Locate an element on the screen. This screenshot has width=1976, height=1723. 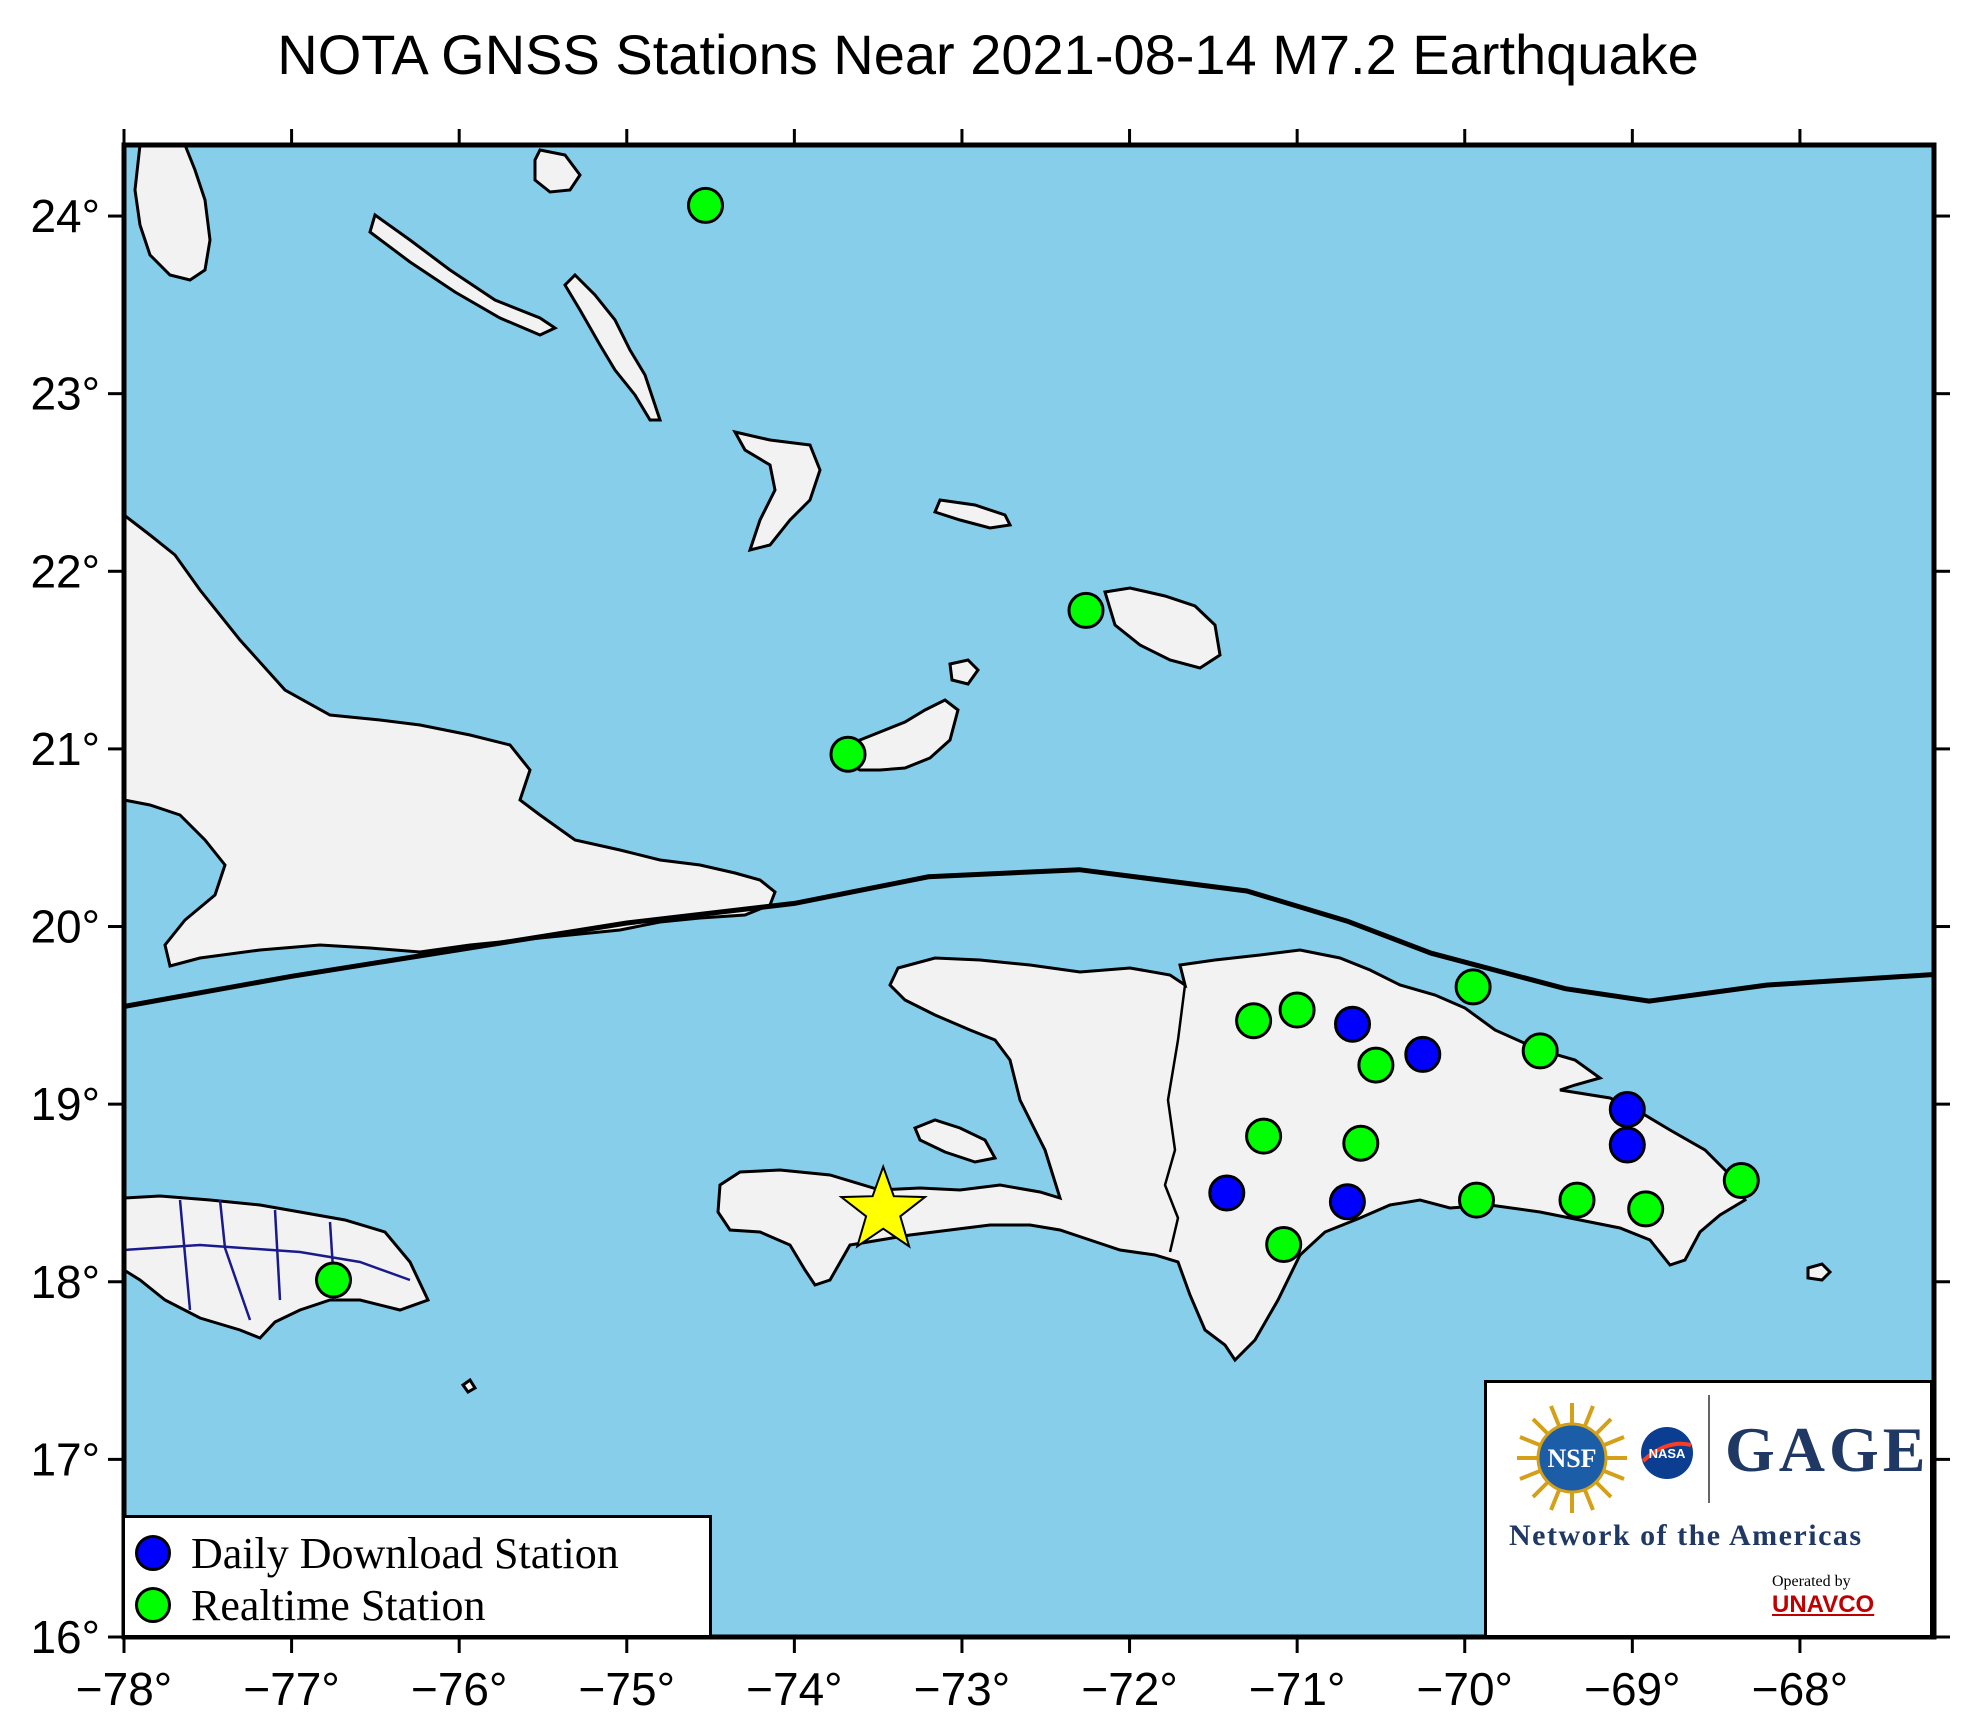
bahamas-island-b is located at coordinates (777, 491).